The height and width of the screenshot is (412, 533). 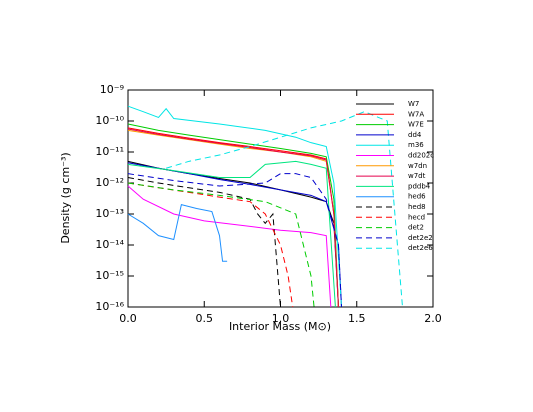 What do you see at coordinates (416, 228) in the screenshot?
I see `legend-label: det2` at bounding box center [416, 228].